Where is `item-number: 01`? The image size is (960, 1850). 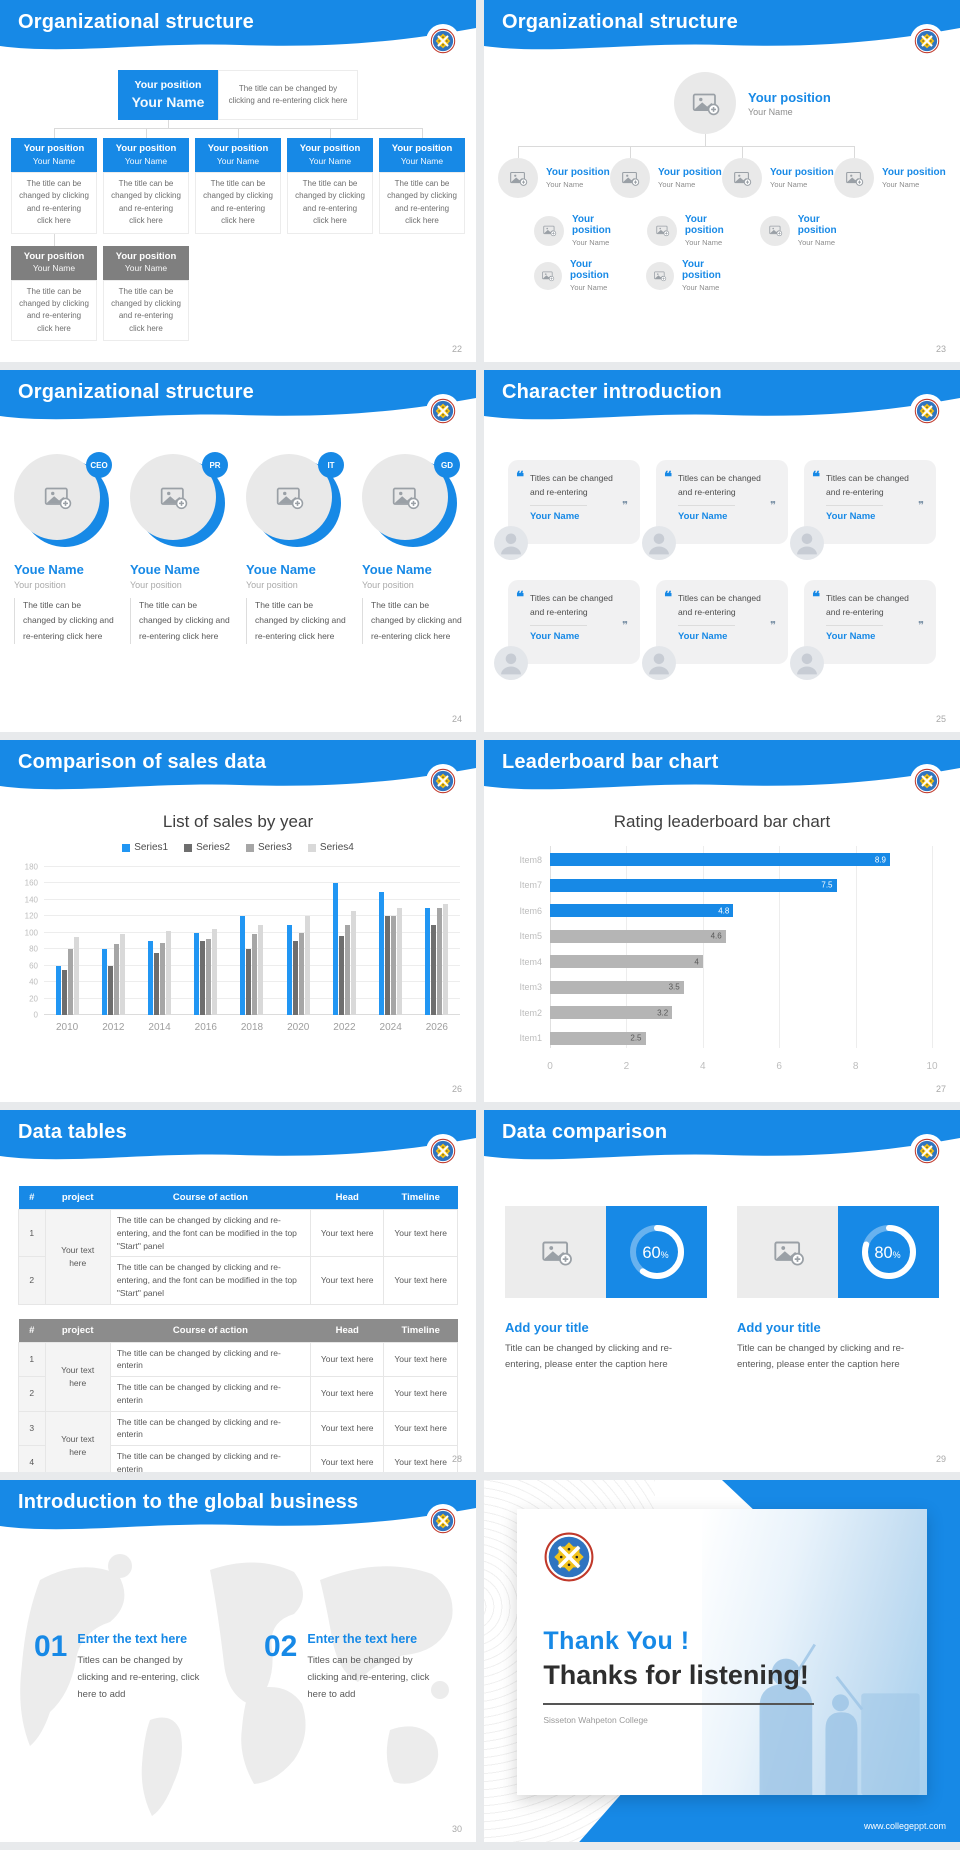 item-number: 01 is located at coordinates (51, 1646).